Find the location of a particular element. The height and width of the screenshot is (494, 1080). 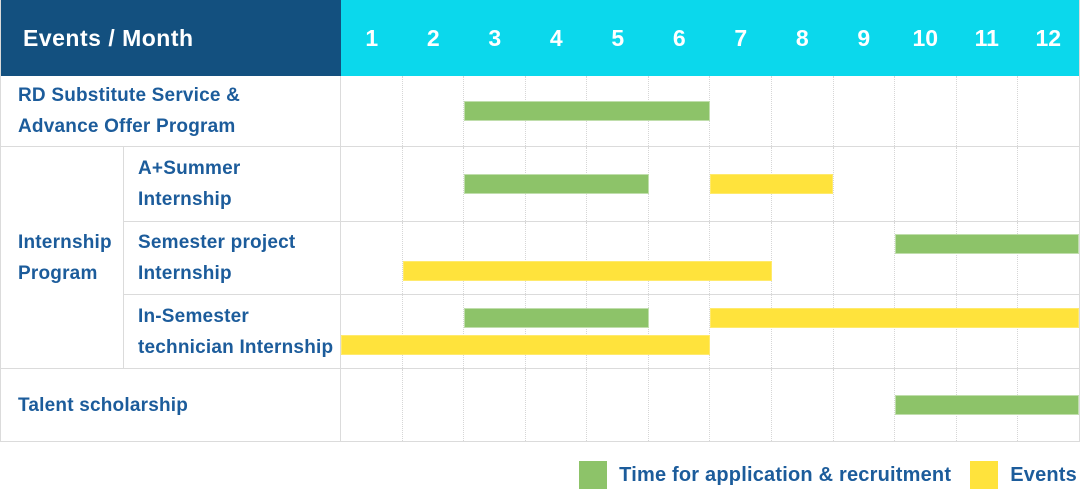

month-header-12: 12 is located at coordinates (1048, 37).